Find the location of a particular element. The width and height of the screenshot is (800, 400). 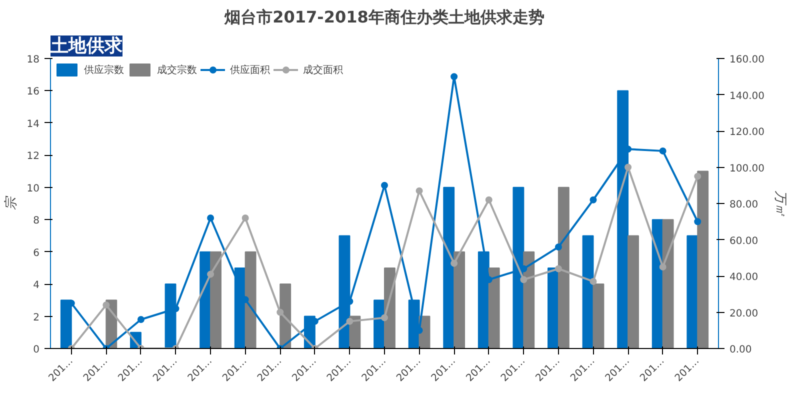

y2-tick-label: 160.00 is located at coordinates (747, 60).